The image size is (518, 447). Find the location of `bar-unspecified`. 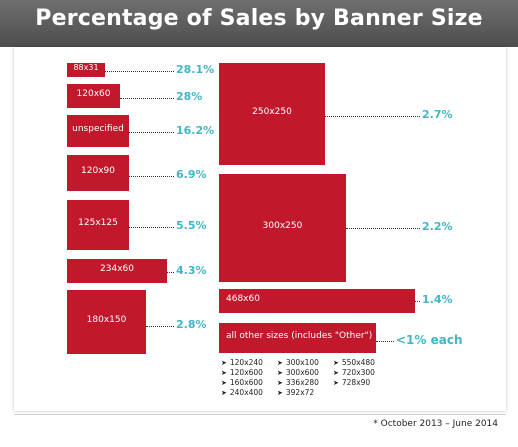

bar-unspecified is located at coordinates (98, 131).